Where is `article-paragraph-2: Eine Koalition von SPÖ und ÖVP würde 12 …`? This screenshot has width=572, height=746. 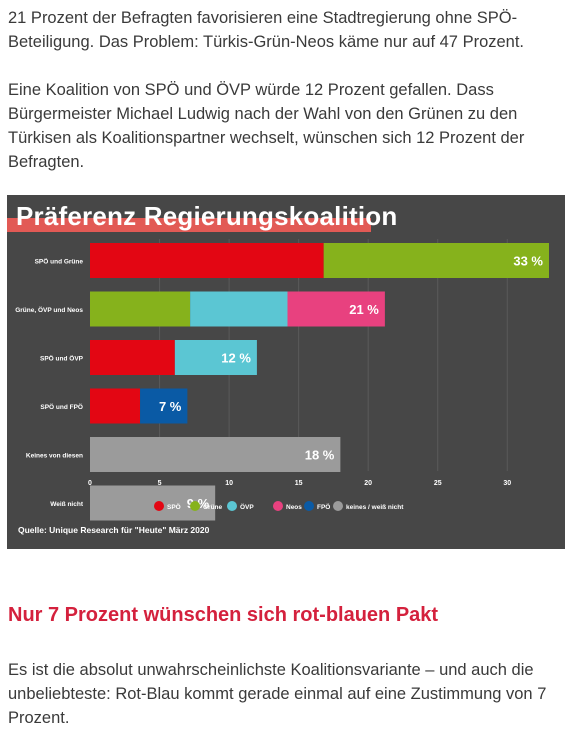
article-paragraph-2: Eine Koalition von SPÖ und ÖVP würde 12 … is located at coordinates (266, 126).